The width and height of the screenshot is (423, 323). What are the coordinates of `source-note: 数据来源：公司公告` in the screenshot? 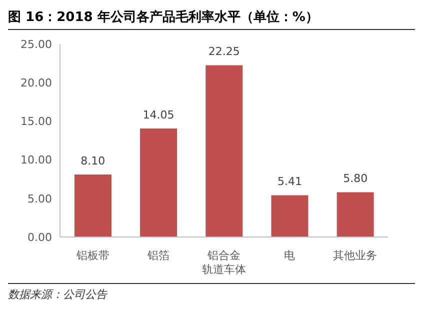 It's located at (58, 294).